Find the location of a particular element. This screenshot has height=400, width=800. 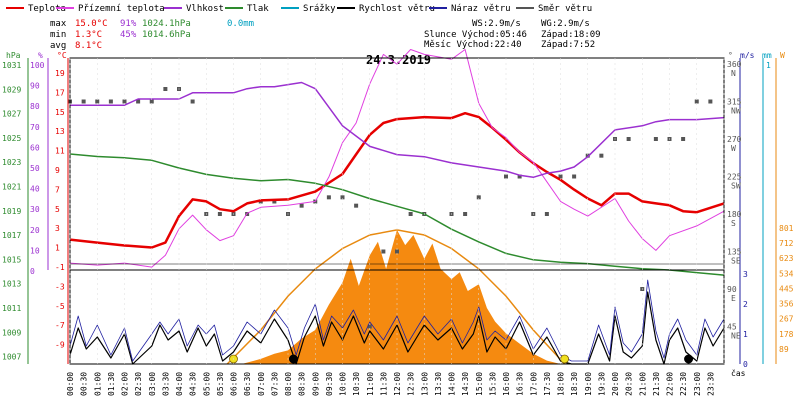

legend-label: Přízemní teplota is located at coordinates (121, 9).